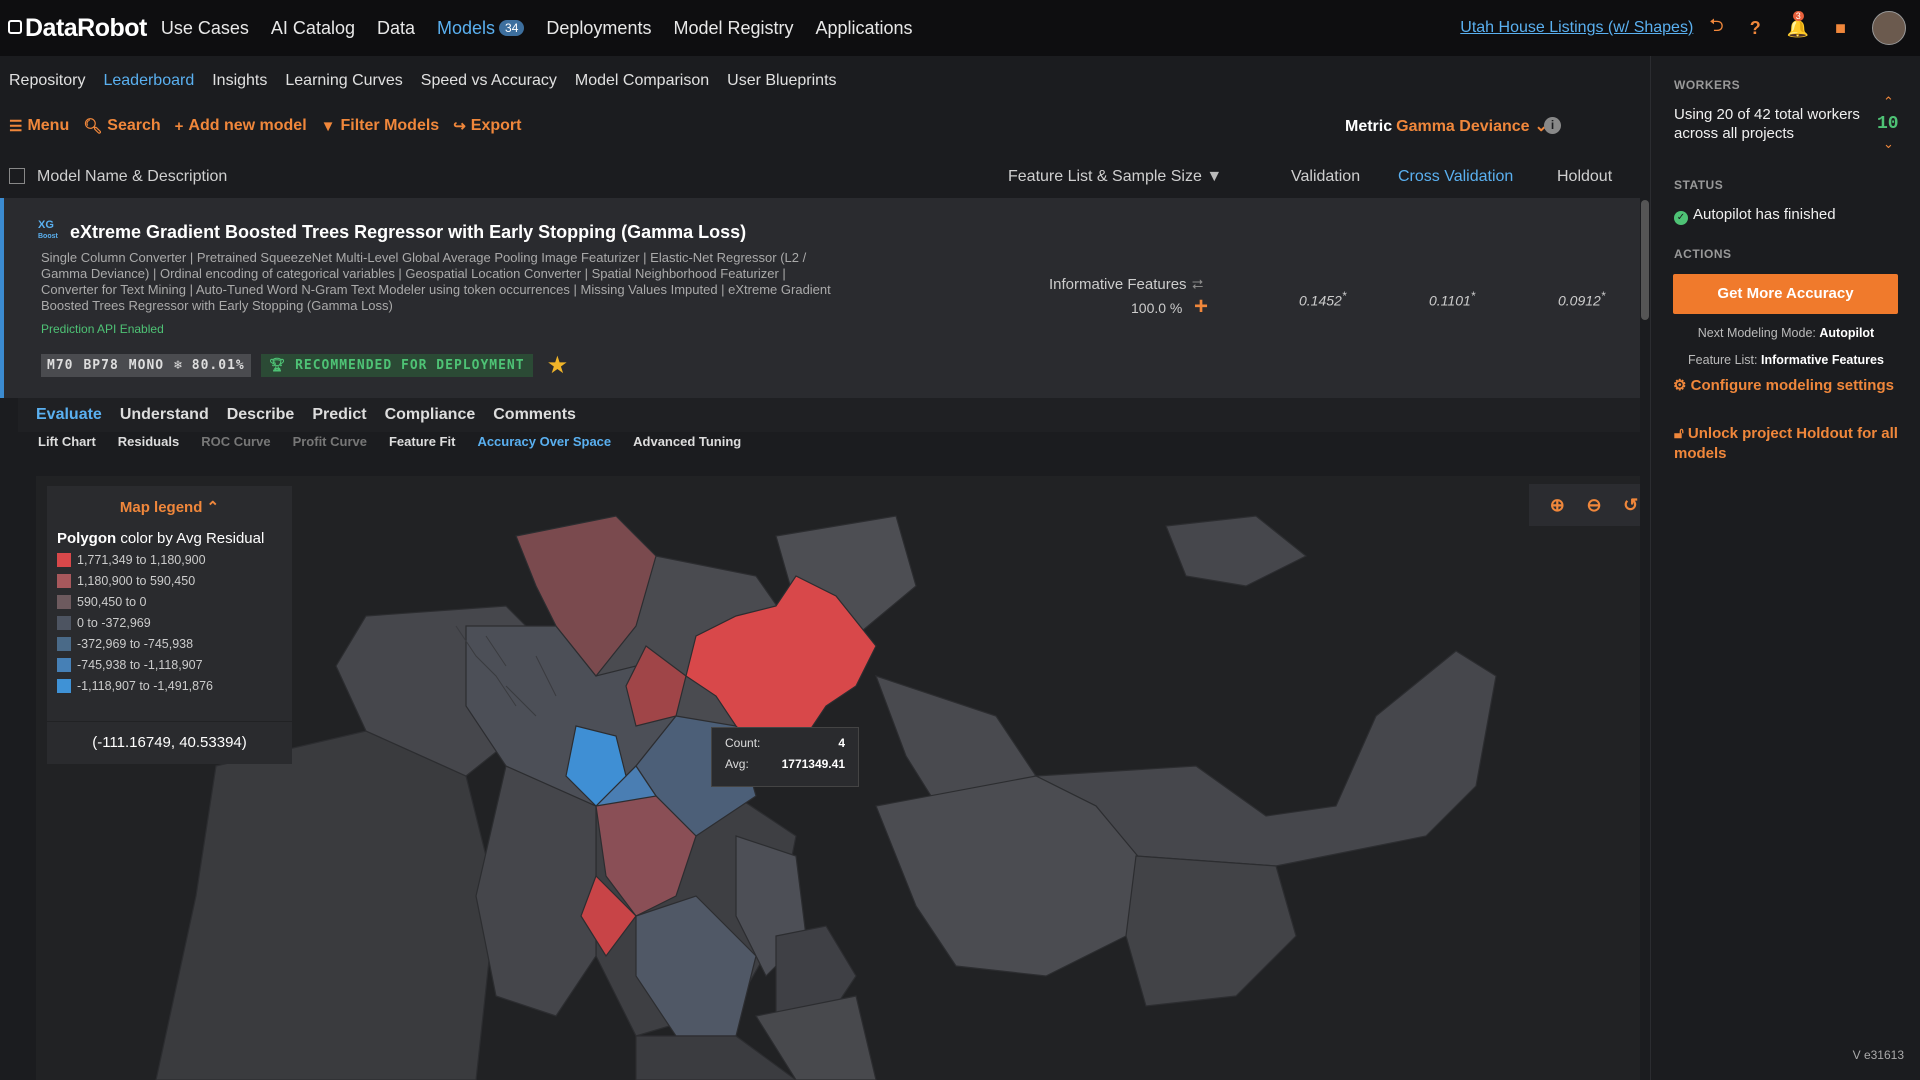 This screenshot has width=1920, height=1080. I want to click on folder-icon: ■, so click(1840, 27).